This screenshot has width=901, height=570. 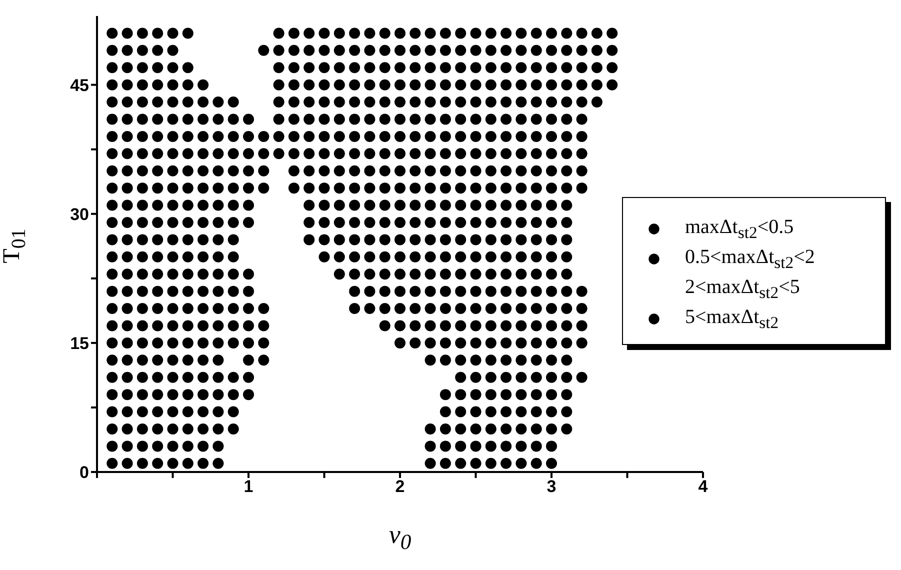 I want to click on legend-label: 0.5<maxΔt$_{st2}$<2, so click(x=750, y=259).